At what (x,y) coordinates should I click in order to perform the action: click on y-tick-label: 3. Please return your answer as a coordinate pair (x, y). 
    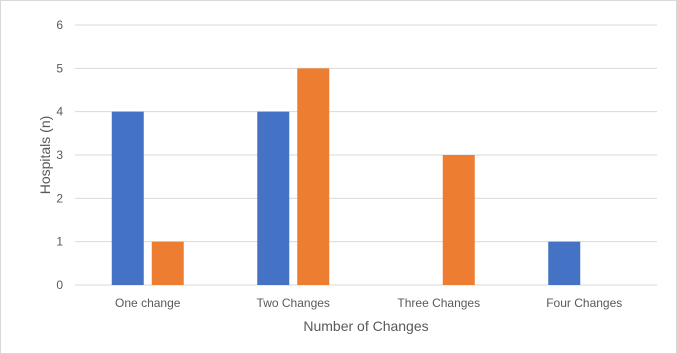
    Looking at the image, I should click on (59, 155).